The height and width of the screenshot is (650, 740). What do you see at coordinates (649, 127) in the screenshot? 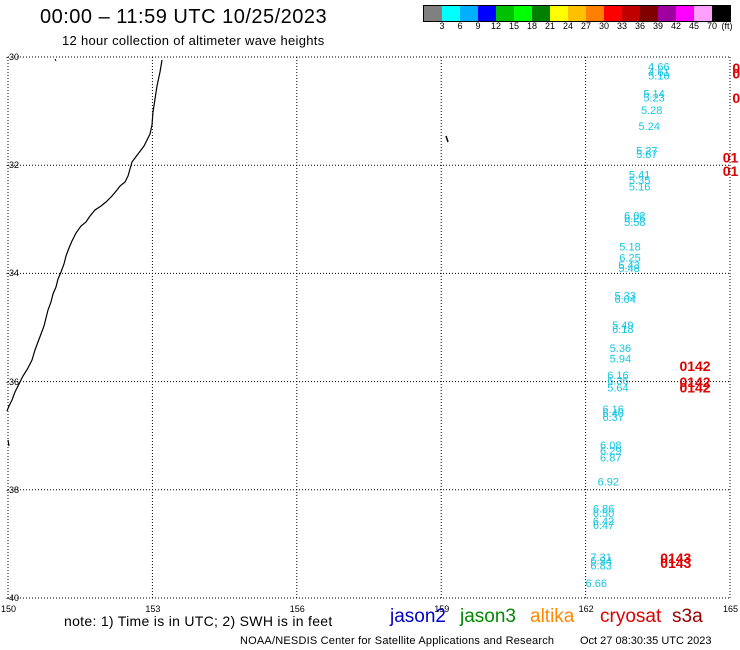
I see `swh-value: 5.24` at bounding box center [649, 127].